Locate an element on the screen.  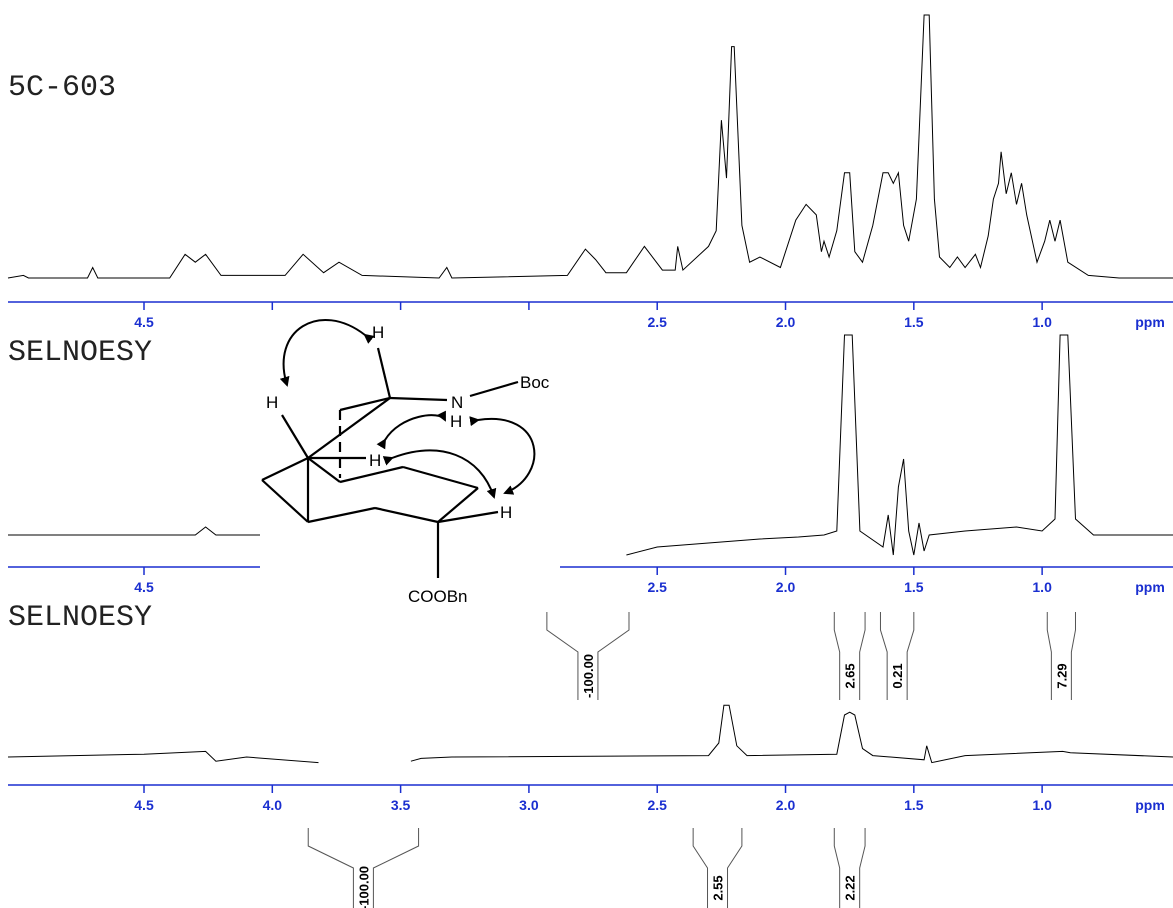
atom-label: Boc is located at coordinates (535, 382).